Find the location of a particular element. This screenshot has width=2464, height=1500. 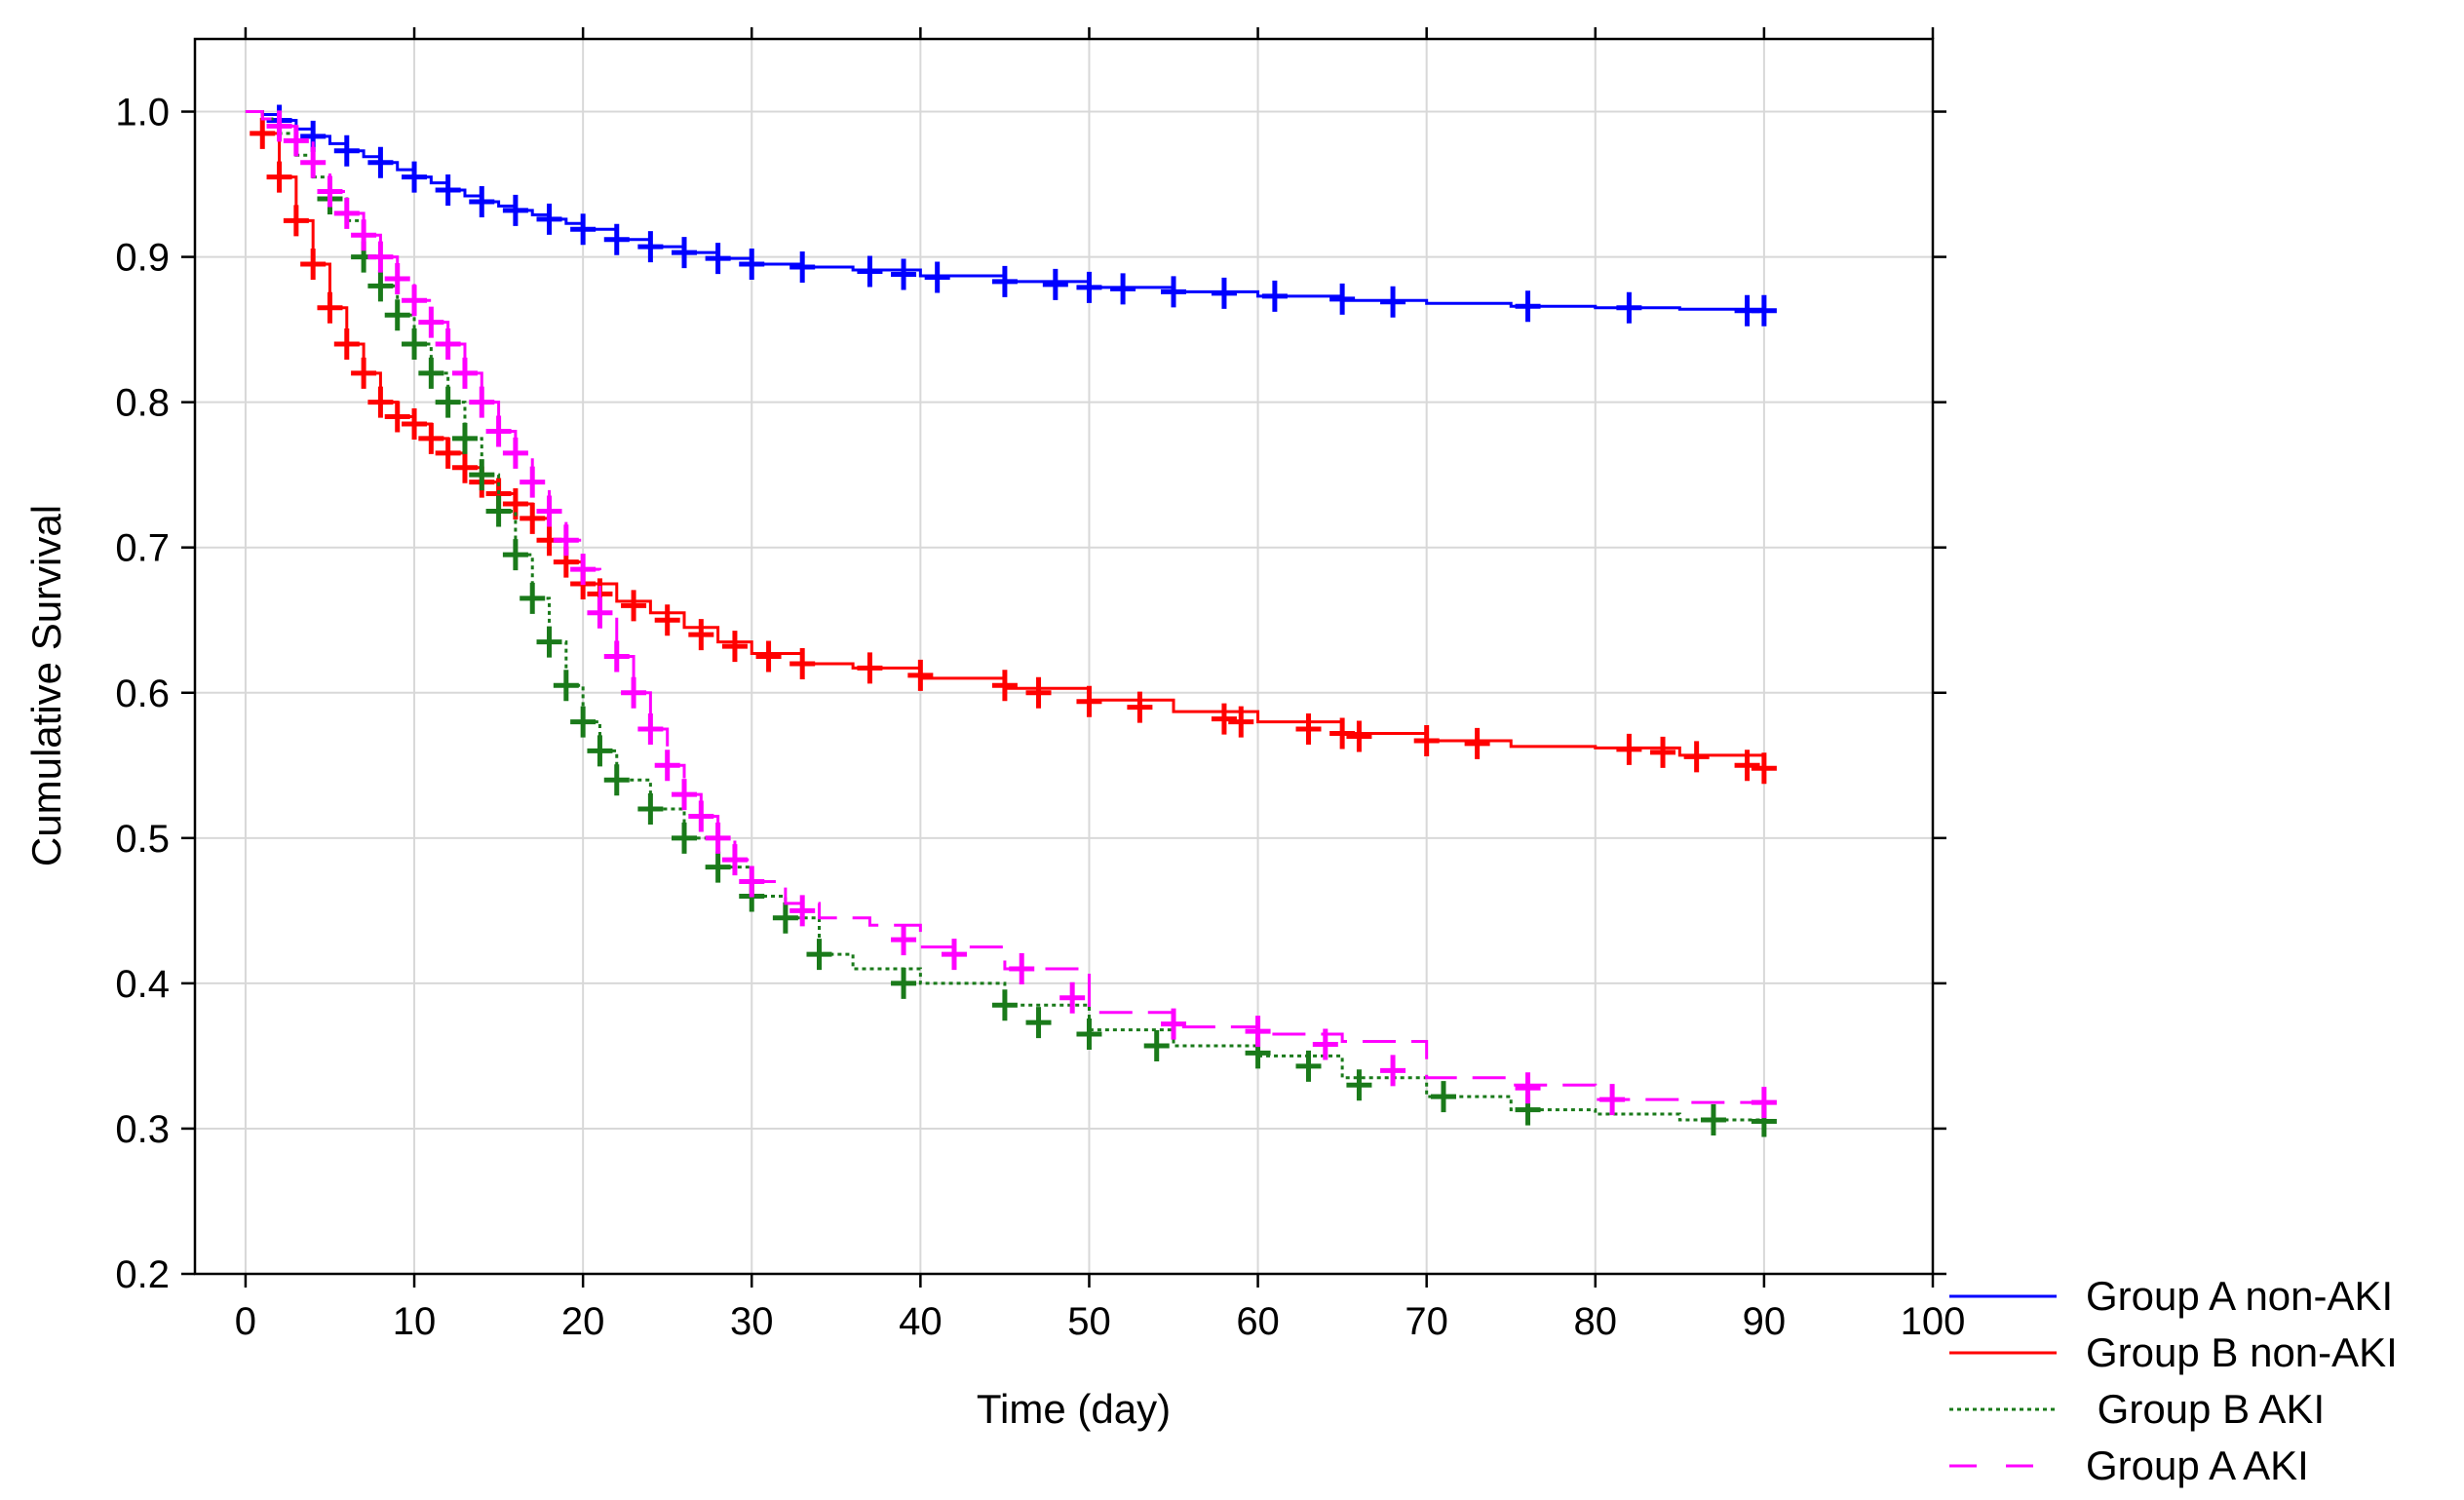

legend-label: Group A non-AKI is located at coordinates (2239, 1296).